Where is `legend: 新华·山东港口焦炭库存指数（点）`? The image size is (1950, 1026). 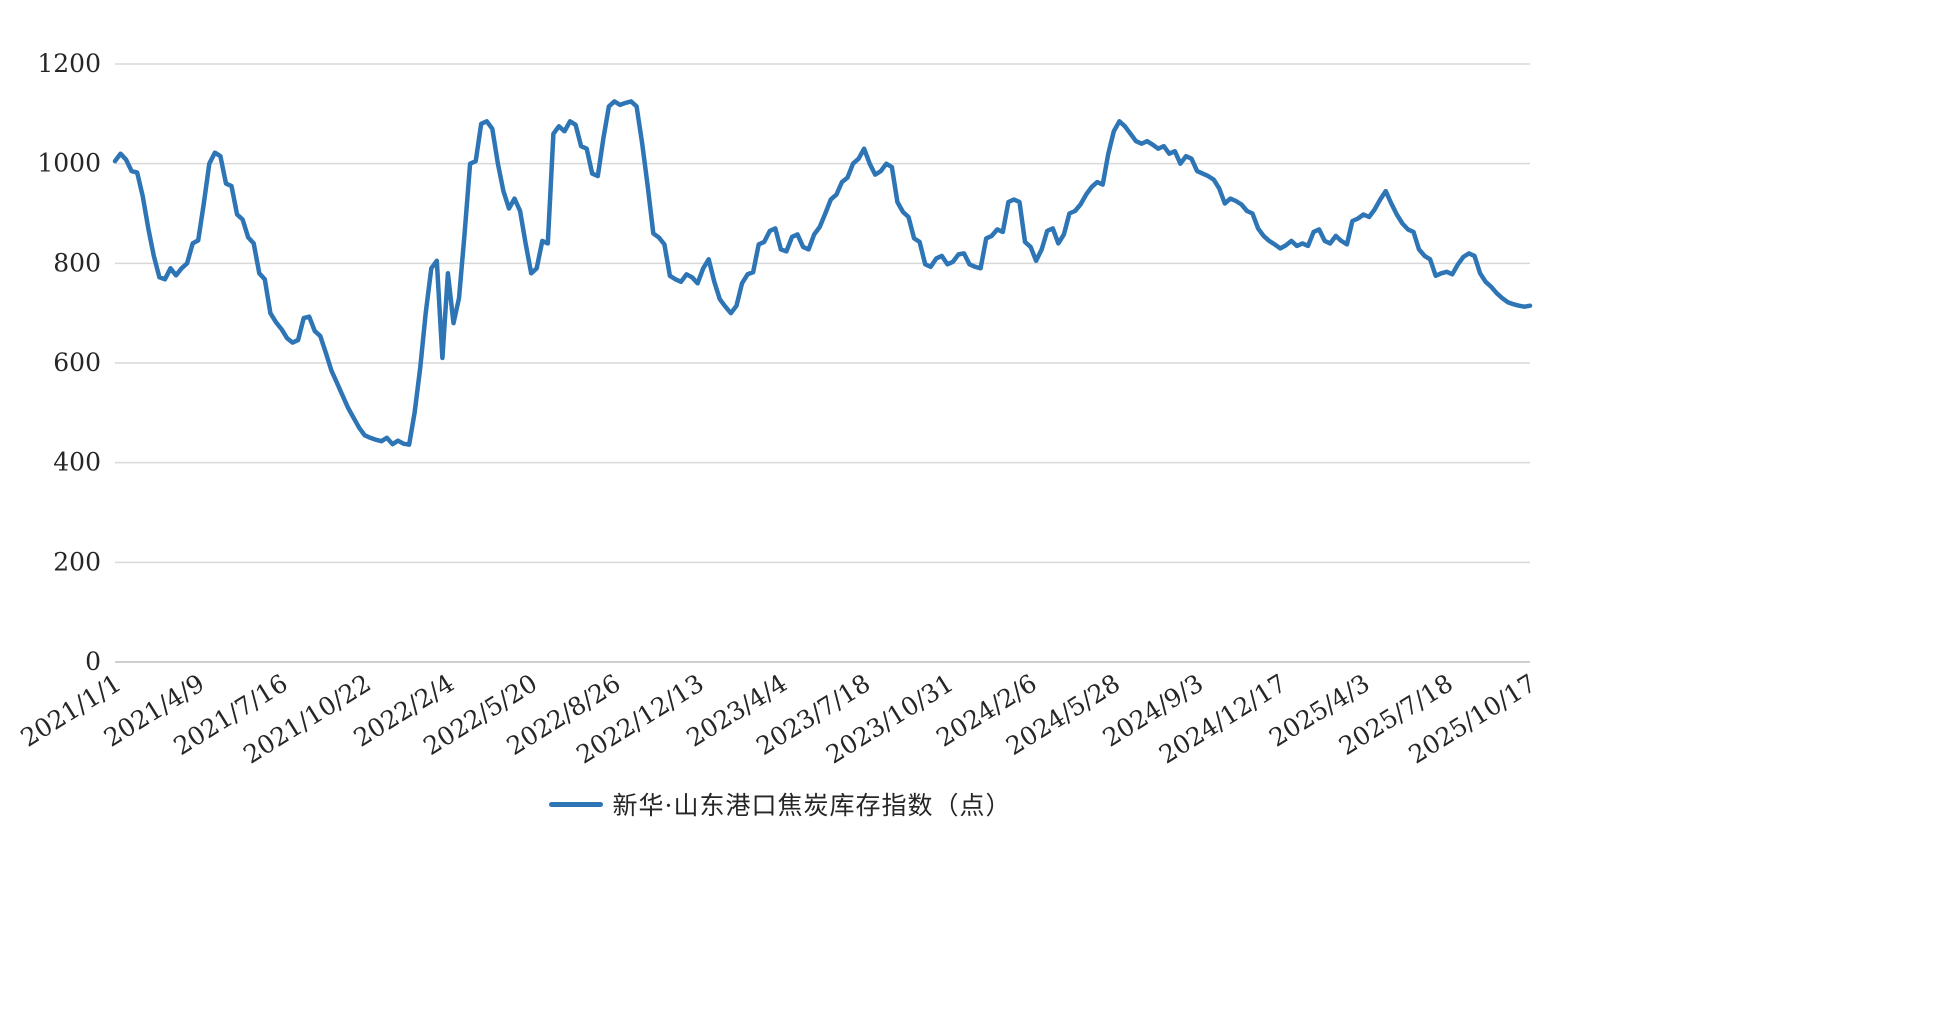 legend: 新华·山东港口焦炭库存指数（点） is located at coordinates (780, 804).